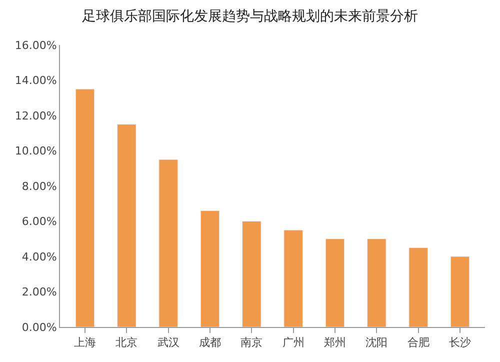 The width and height of the screenshot is (500, 362). What do you see at coordinates (127, 343) in the screenshot?
I see `x-tick-label: 北京` at bounding box center [127, 343].